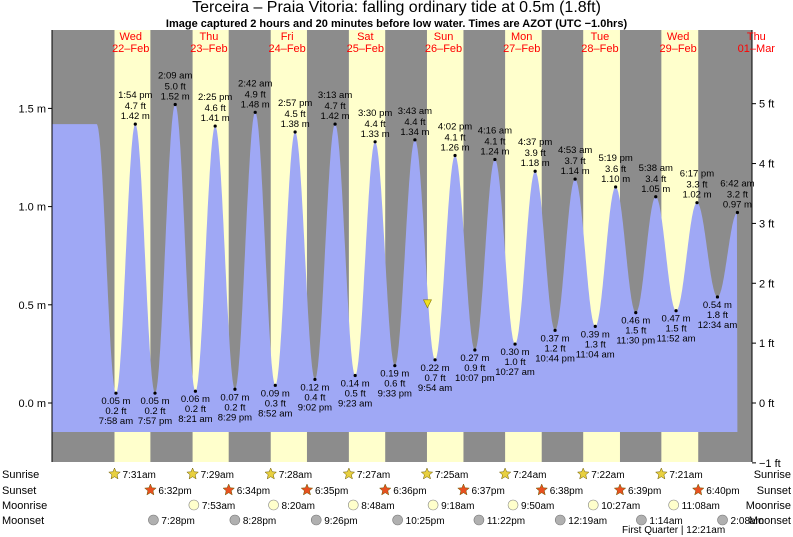 The height and width of the screenshot is (537, 793). I want to click on low-tide-m: 0.06 m, so click(195, 399).